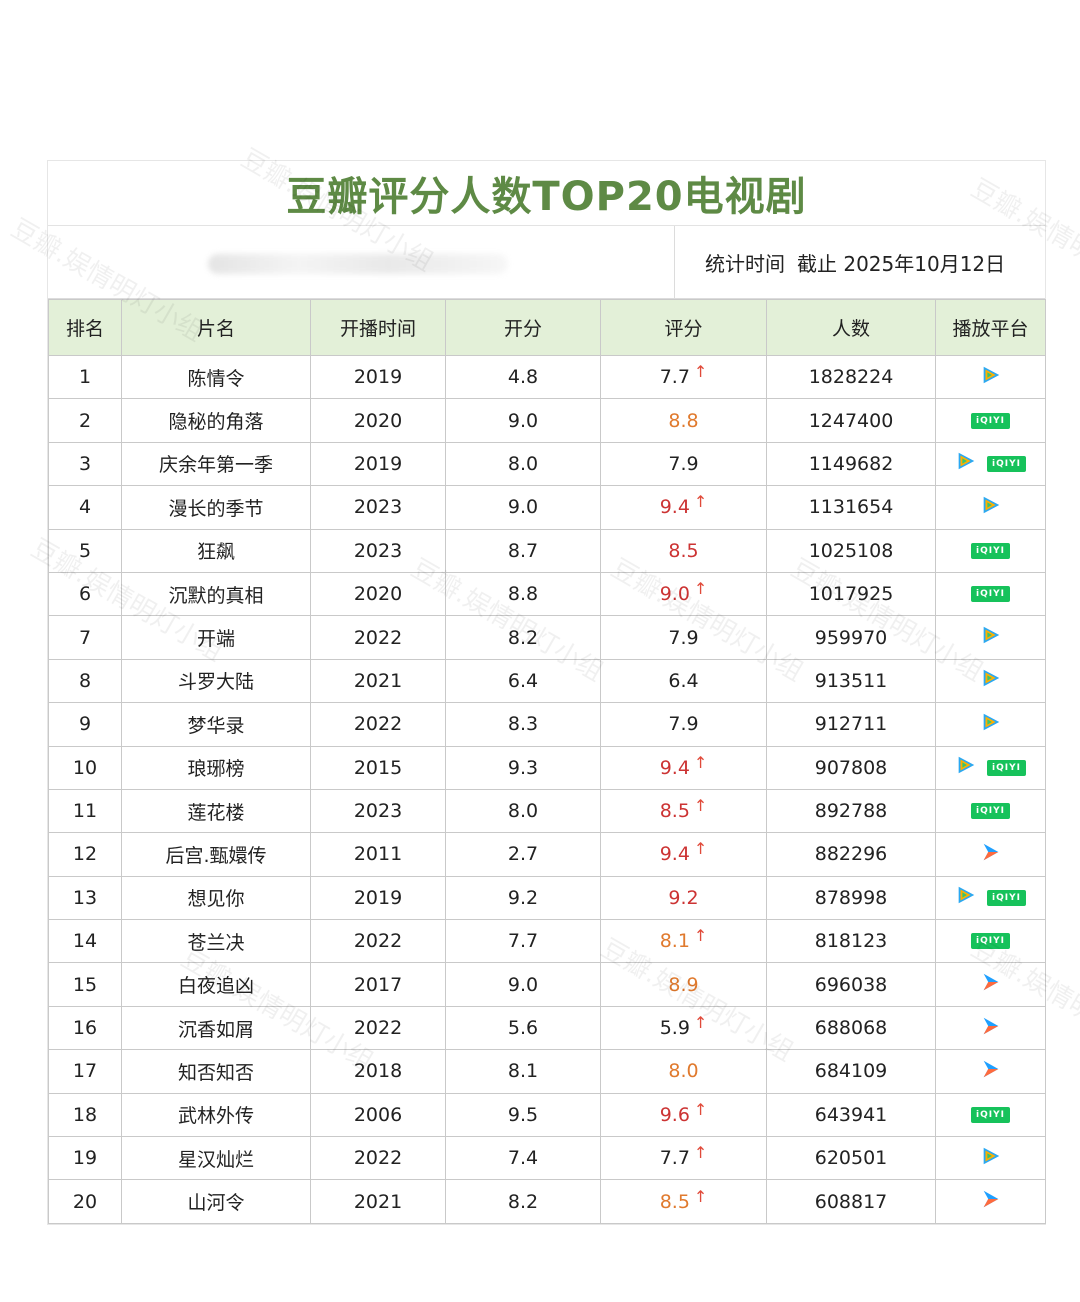 The height and width of the screenshot is (1302, 1080). What do you see at coordinates (683, 898) in the screenshot?
I see `score-cell: 9.2` at bounding box center [683, 898].